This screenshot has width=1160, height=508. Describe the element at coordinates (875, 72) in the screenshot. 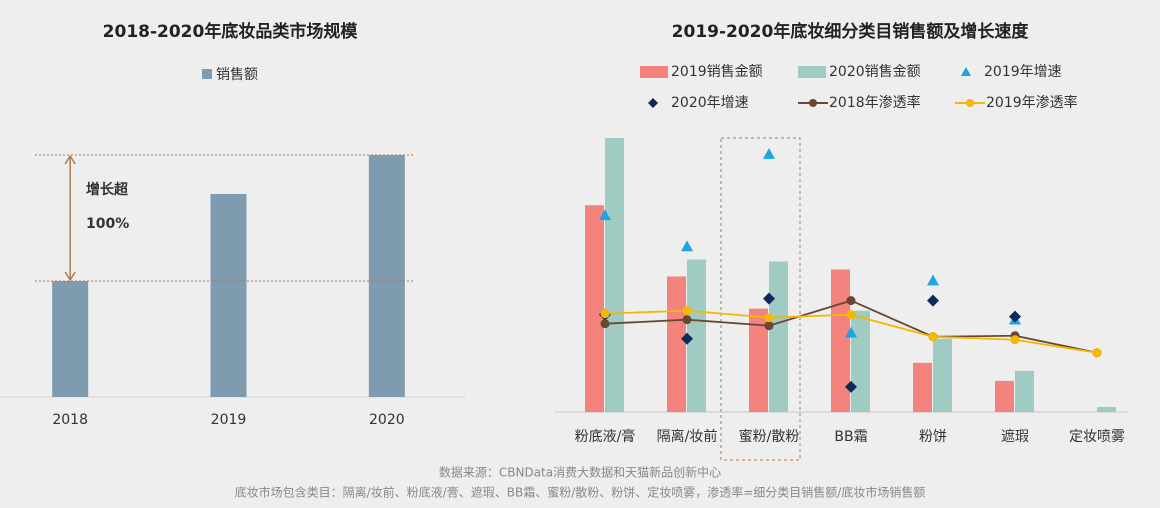

I see `legend-label: 2020销售金额` at that location.